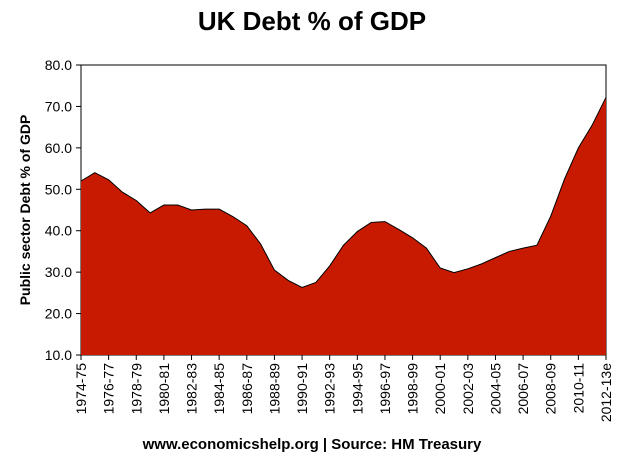  I want to click on x-tick-label: 2008-09, so click(551, 389).